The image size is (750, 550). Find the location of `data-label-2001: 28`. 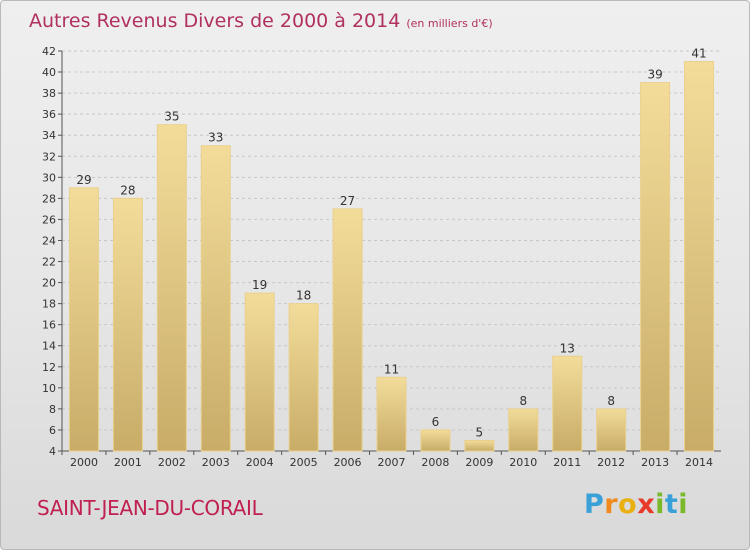

data-label-2001: 28 is located at coordinates (127, 190).